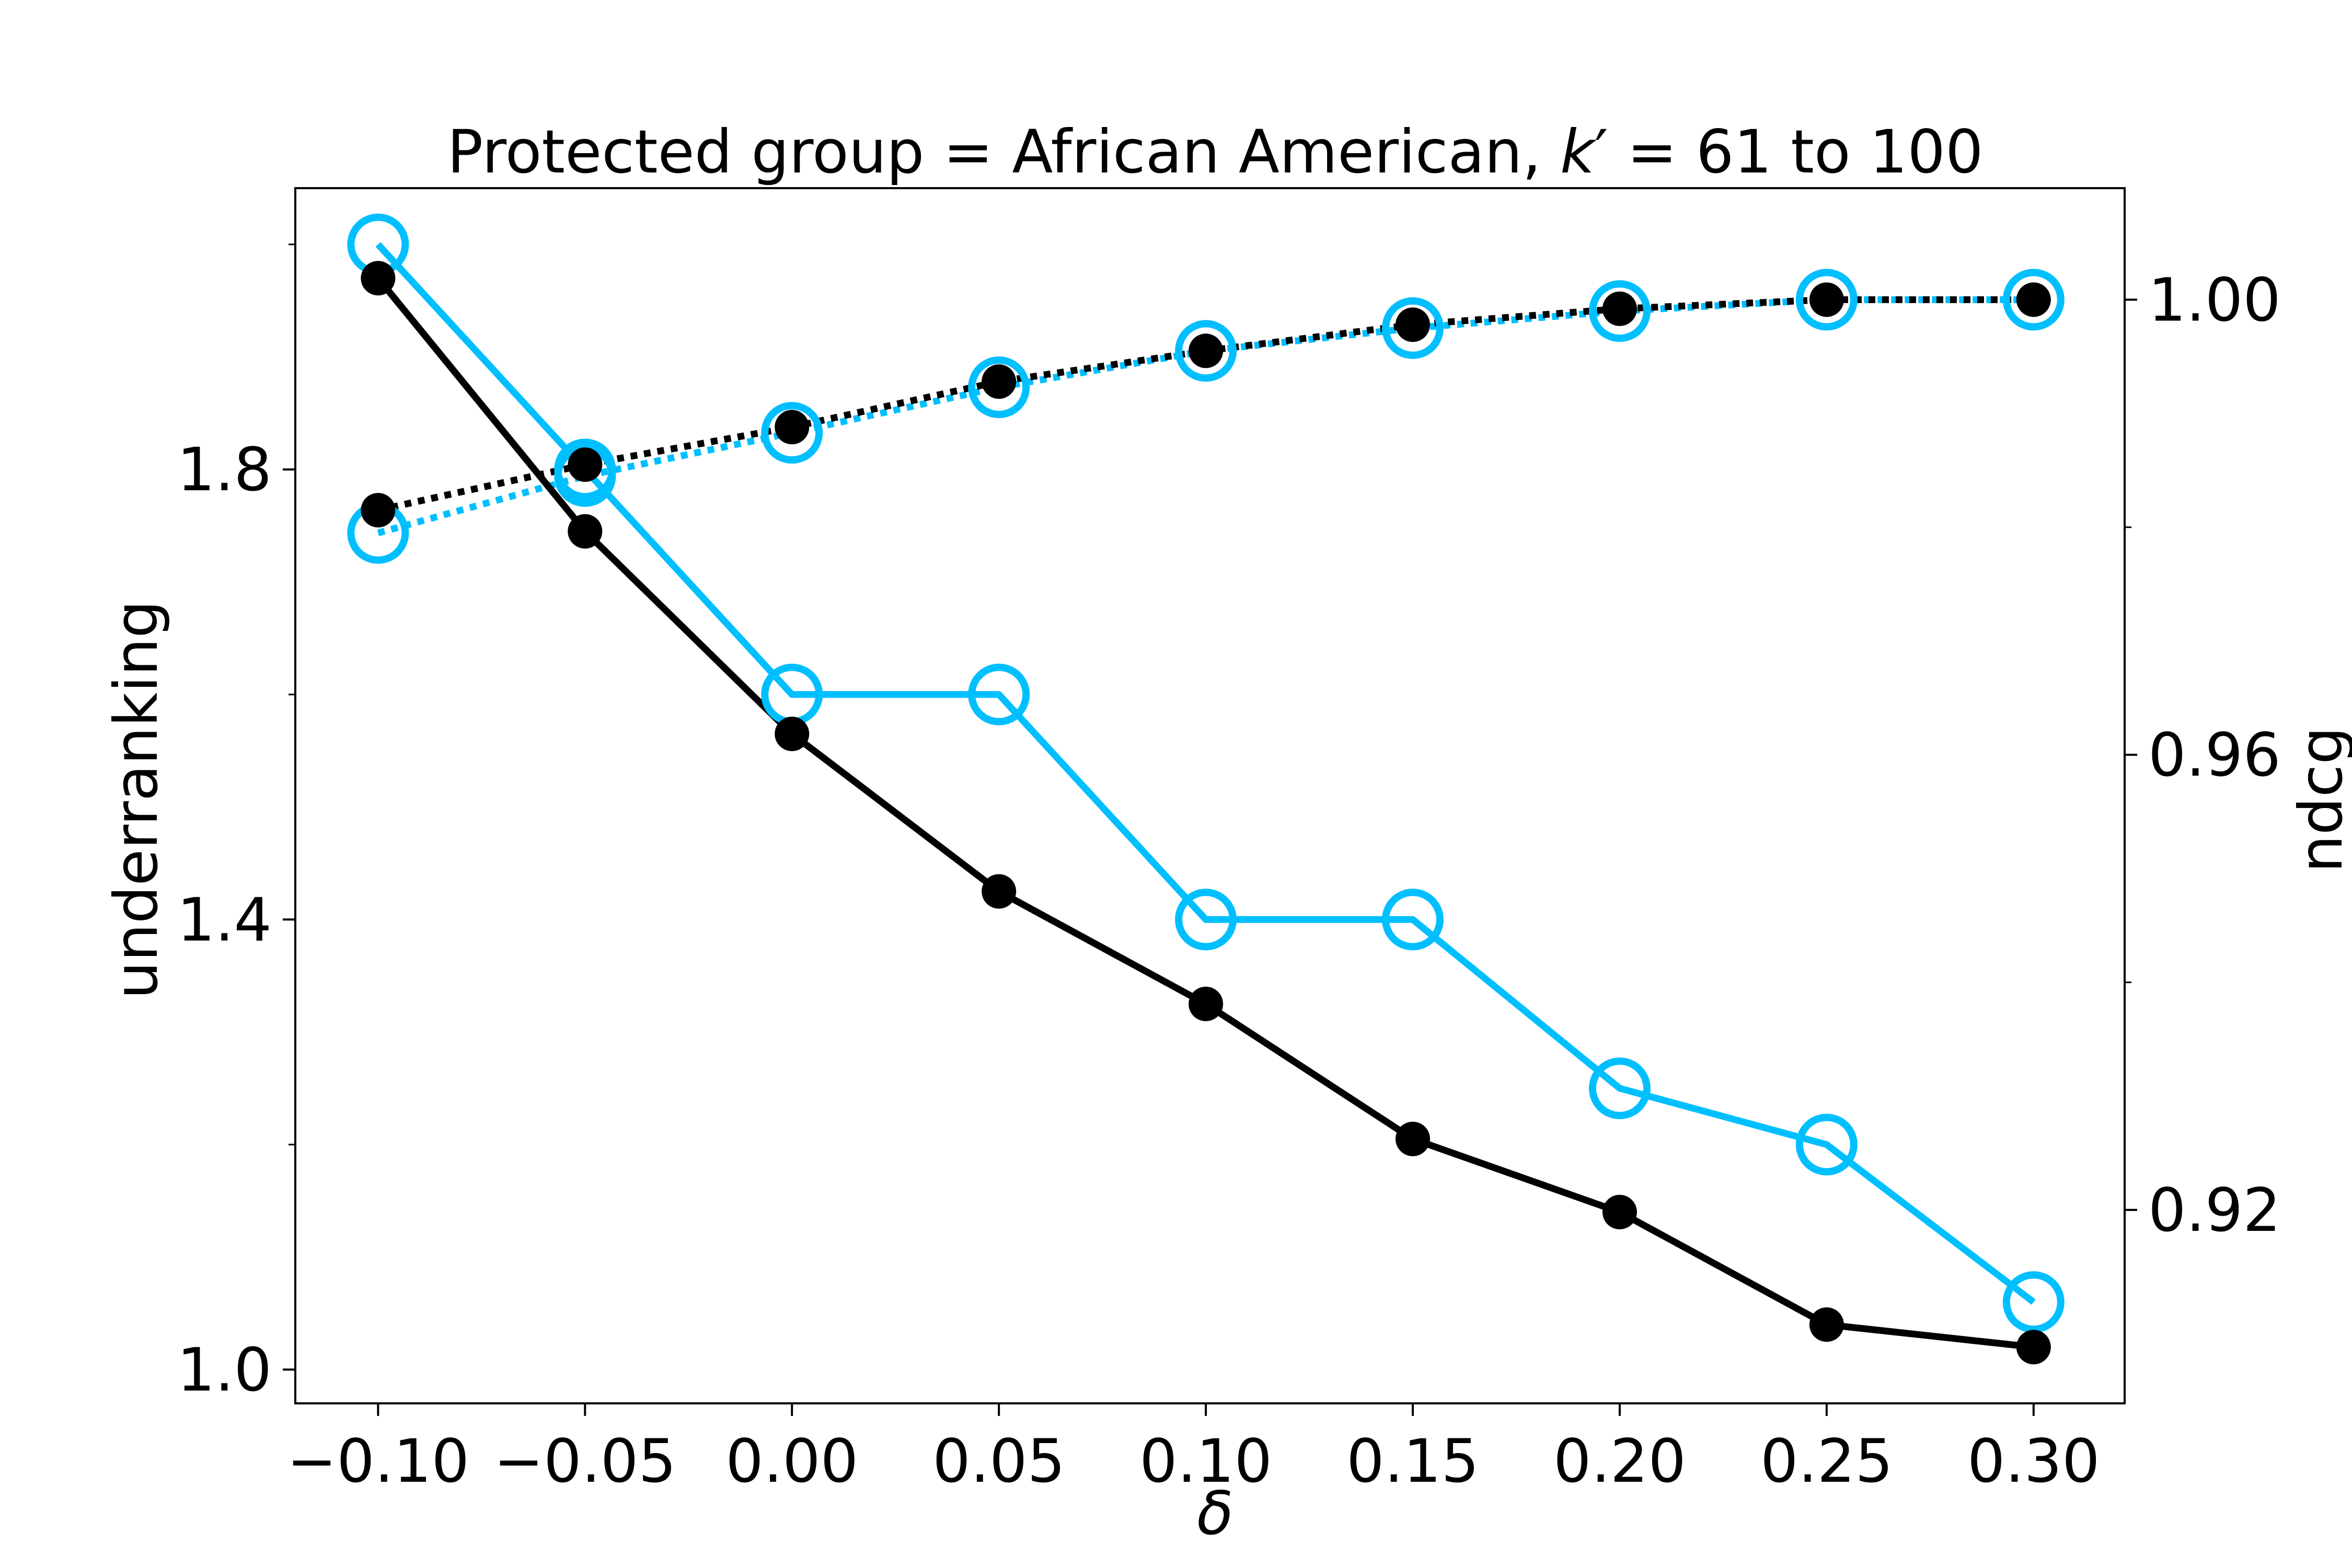 This screenshot has width=2352, height=1568. I want to click on x-tick-label: −0.05, so click(585, 1461).